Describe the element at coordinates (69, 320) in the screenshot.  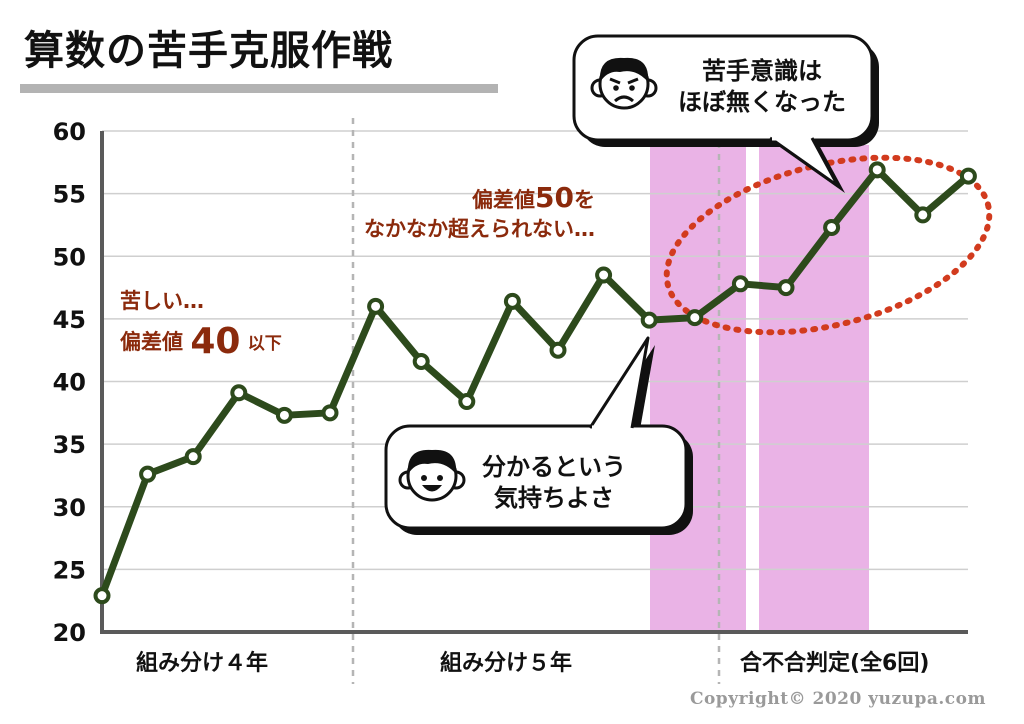
I see `y-tick-label-45: 45` at that location.